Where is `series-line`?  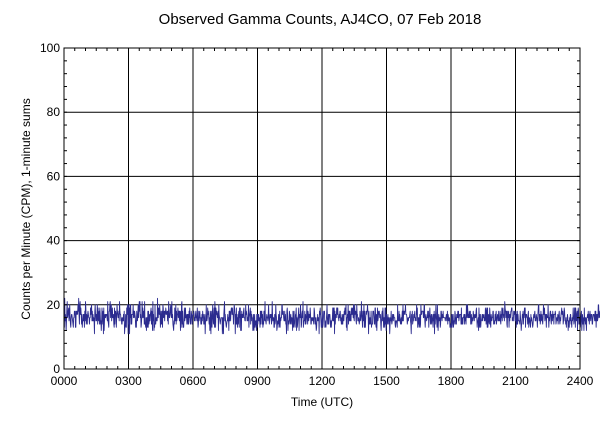 series-line is located at coordinates (331, 316).